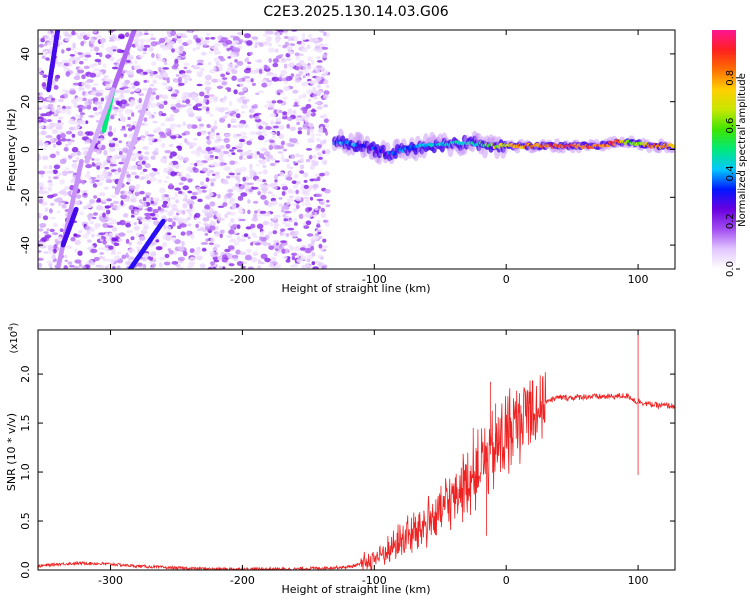  Describe the element at coordinates (730, 173) in the screenshot. I see `colorbar-tick-label: 0.4` at that location.